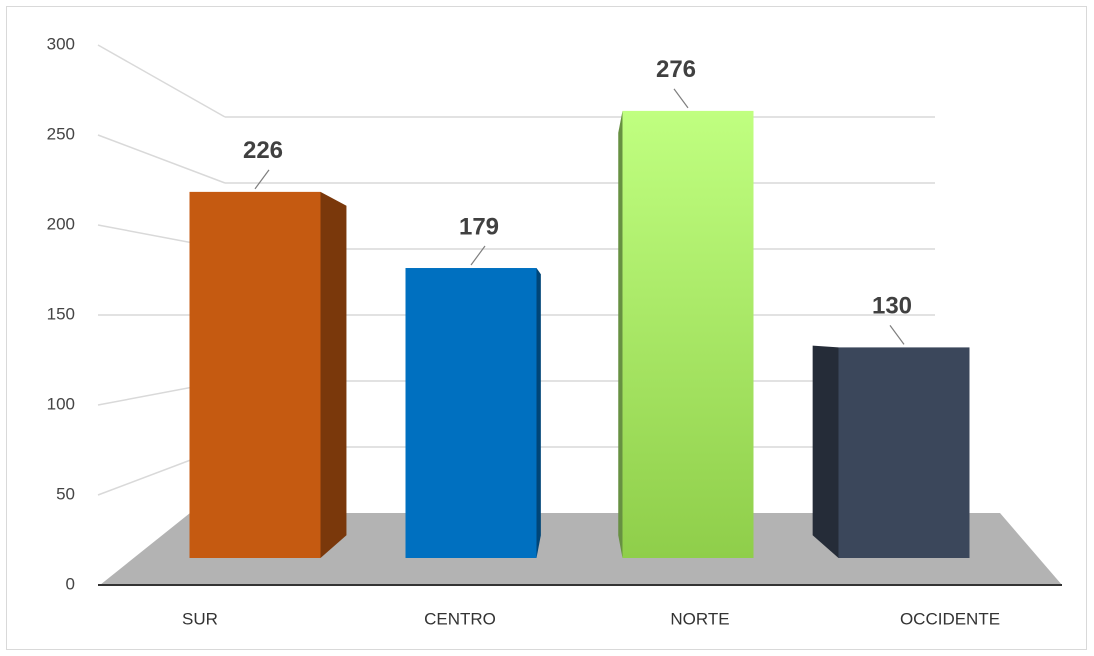 Image resolution: width=1094 pixels, height=656 pixels. What do you see at coordinates (61, 313) in the screenshot?
I see `y-tick-label: 150` at bounding box center [61, 313].